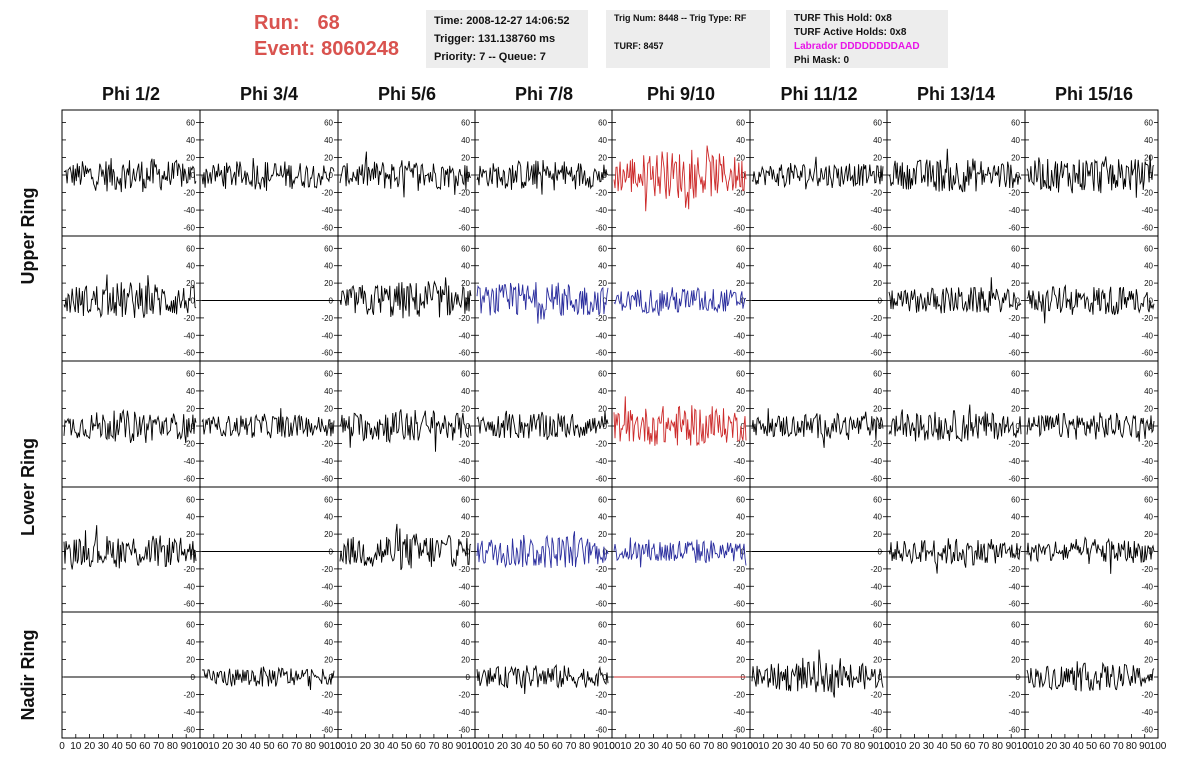 This screenshot has width=1196, height=772. I want to click on run-number: Run: 68, so click(297, 23).